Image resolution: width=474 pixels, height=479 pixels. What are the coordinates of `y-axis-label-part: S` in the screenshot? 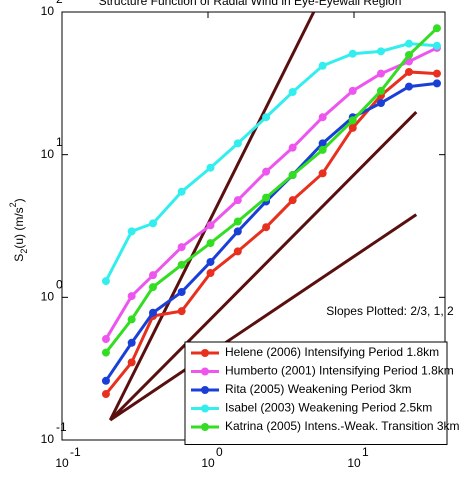 It's located at (19, 258).